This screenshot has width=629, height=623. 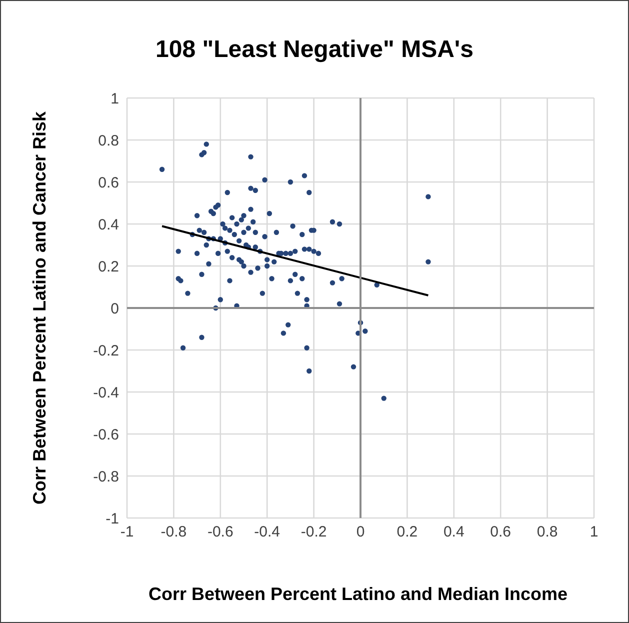 What do you see at coordinates (547, 532) in the screenshot?
I see `x-tick-label: 0.8` at bounding box center [547, 532].